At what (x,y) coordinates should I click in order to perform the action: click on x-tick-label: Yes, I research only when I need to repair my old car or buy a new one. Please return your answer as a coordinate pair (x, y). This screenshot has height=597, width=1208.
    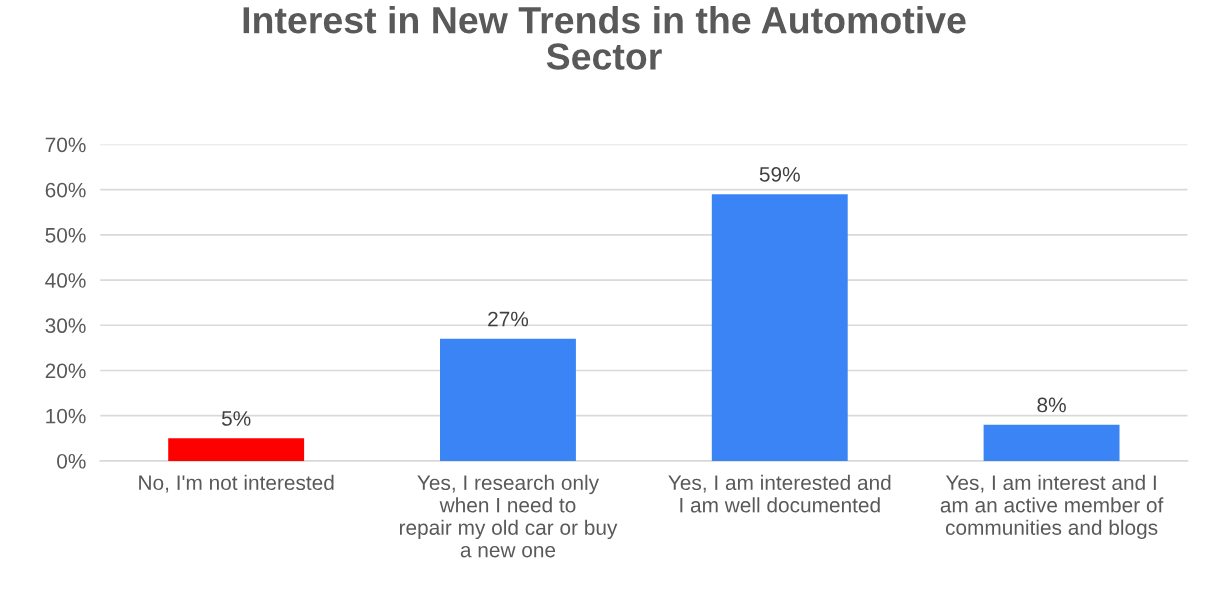
    Looking at the image, I should click on (508, 516).